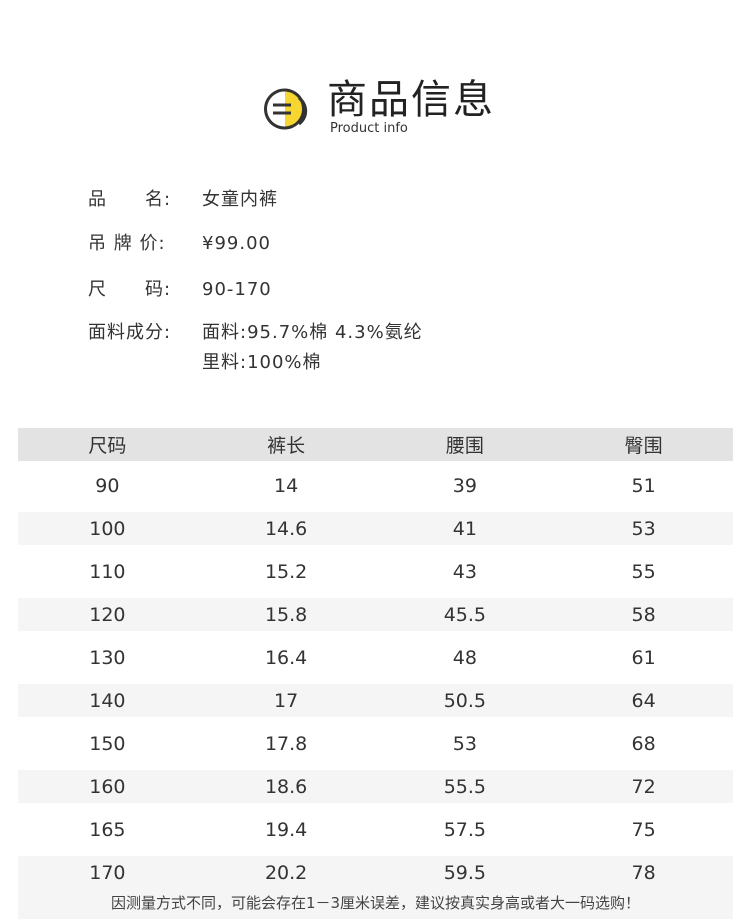 The image size is (750, 919). I want to click on table-cell: 57.5, so click(465, 829).